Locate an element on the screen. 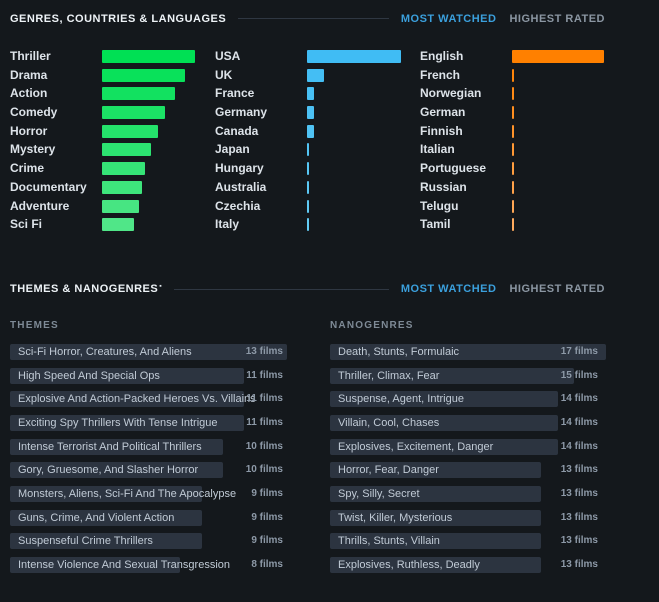 This screenshot has width=659, height=602. section-title: THEMES & NANOGENRES▪ is located at coordinates (86, 289).